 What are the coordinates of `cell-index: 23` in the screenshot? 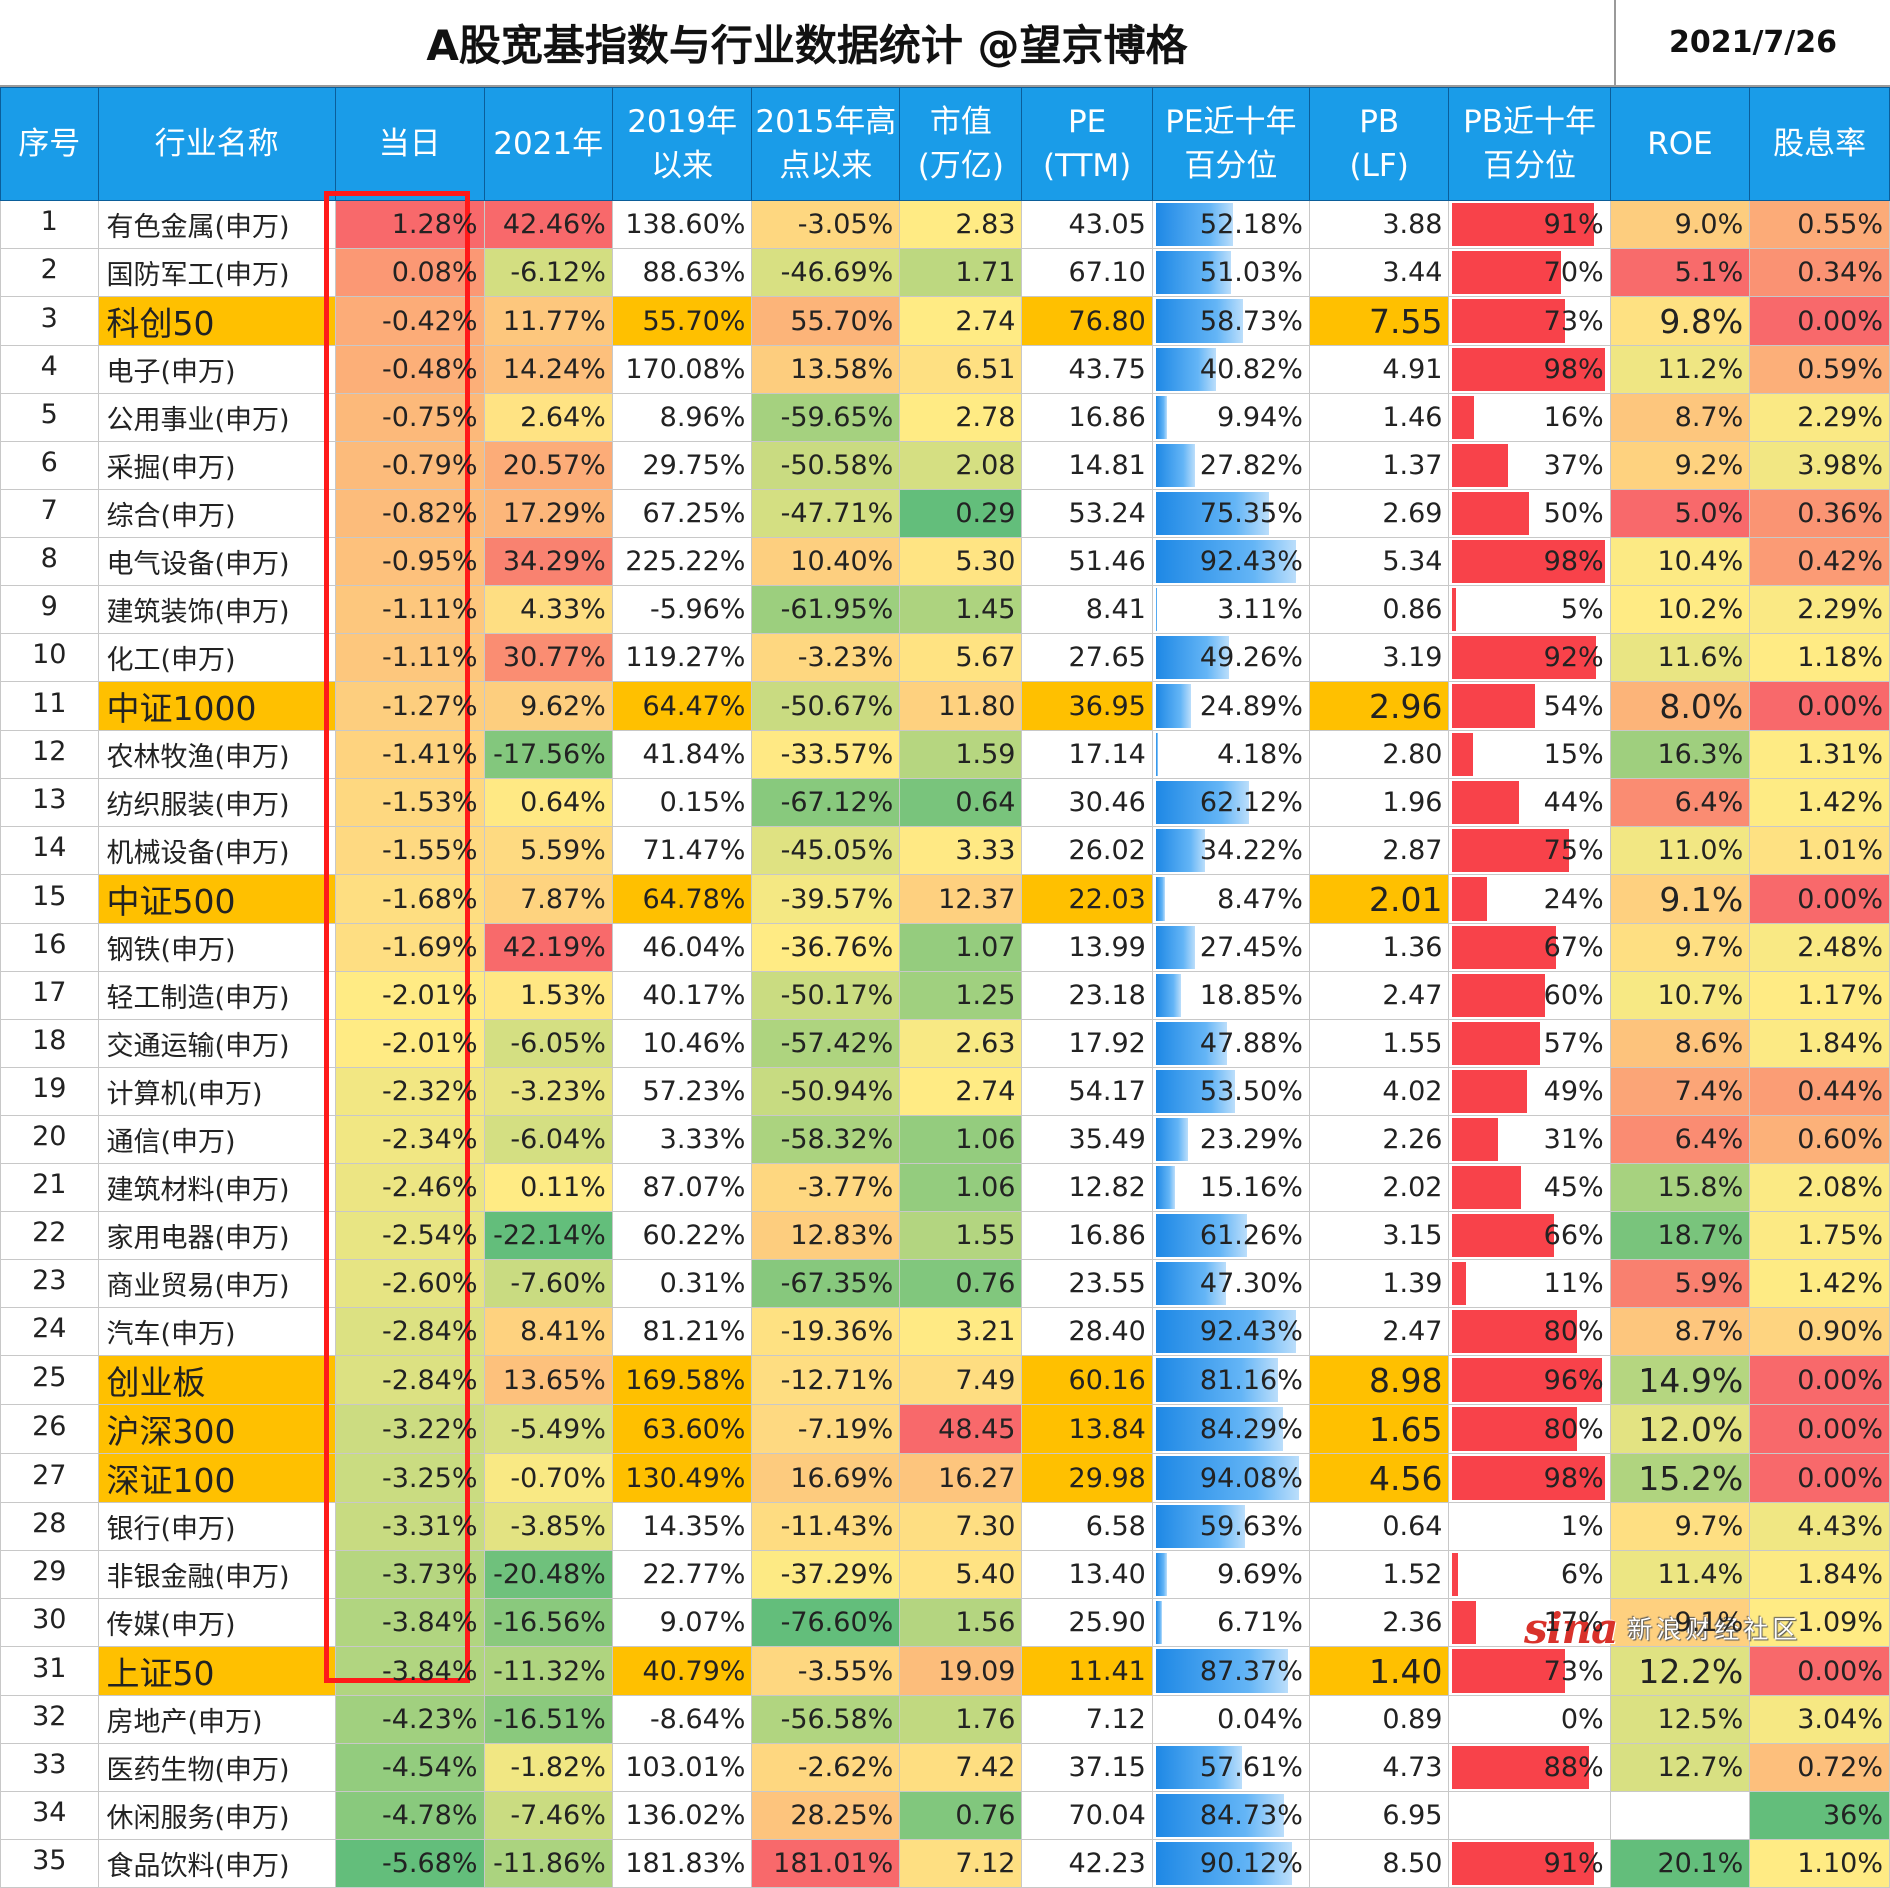 It's located at (49, 1283).